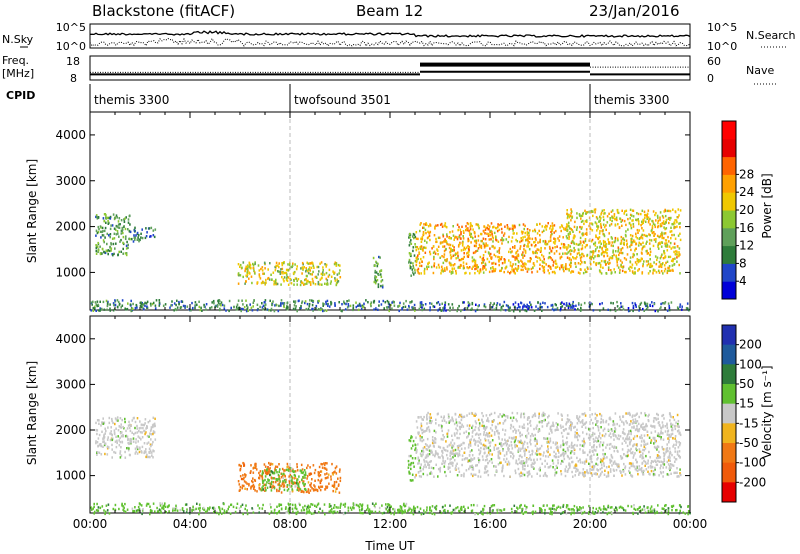 Image resolution: width=800 pixels, height=554 pixels. What do you see at coordinates (390, 463) in the screenshot?
I see `velocity-scatter` at bounding box center [390, 463].